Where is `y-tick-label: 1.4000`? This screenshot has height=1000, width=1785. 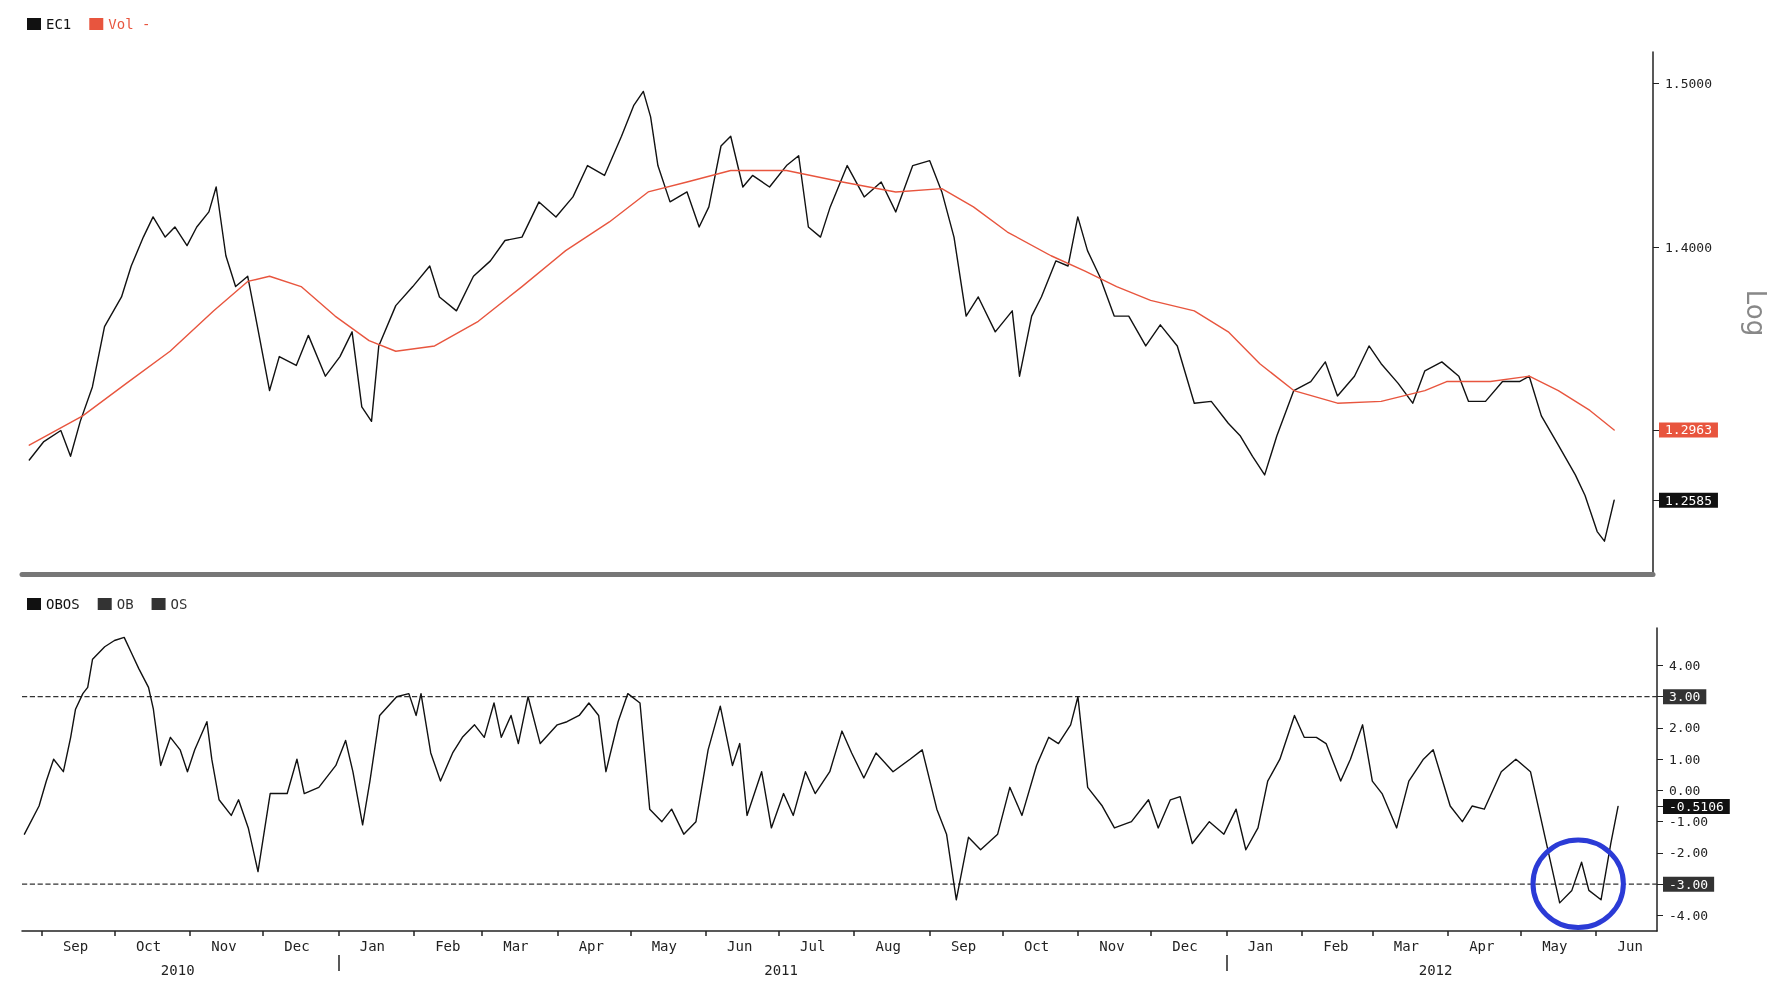
y-tick-label: 1.4000 is located at coordinates (1688, 247).